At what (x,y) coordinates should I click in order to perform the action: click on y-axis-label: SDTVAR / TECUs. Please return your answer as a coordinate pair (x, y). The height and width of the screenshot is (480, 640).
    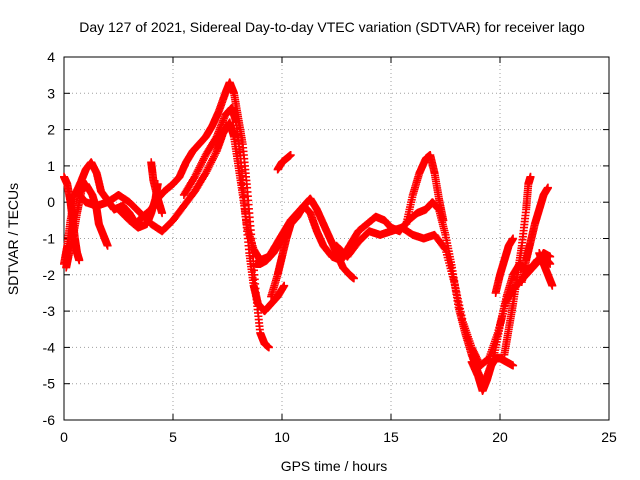
    Looking at the image, I should click on (13, 239).